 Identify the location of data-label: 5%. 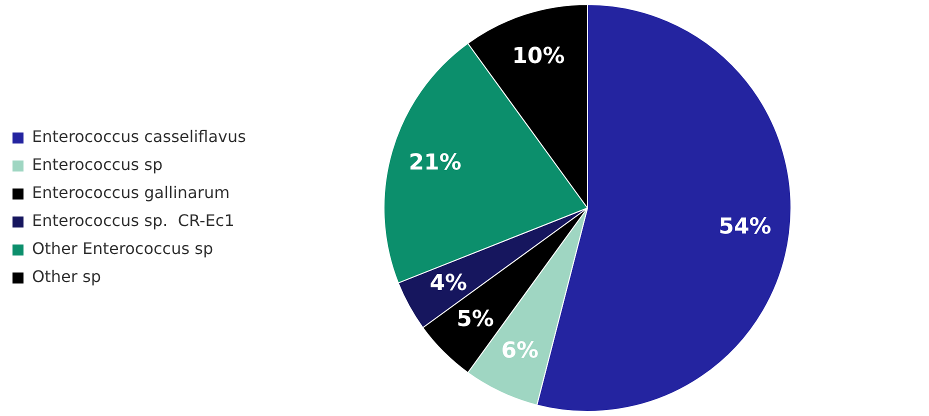
(475, 319).